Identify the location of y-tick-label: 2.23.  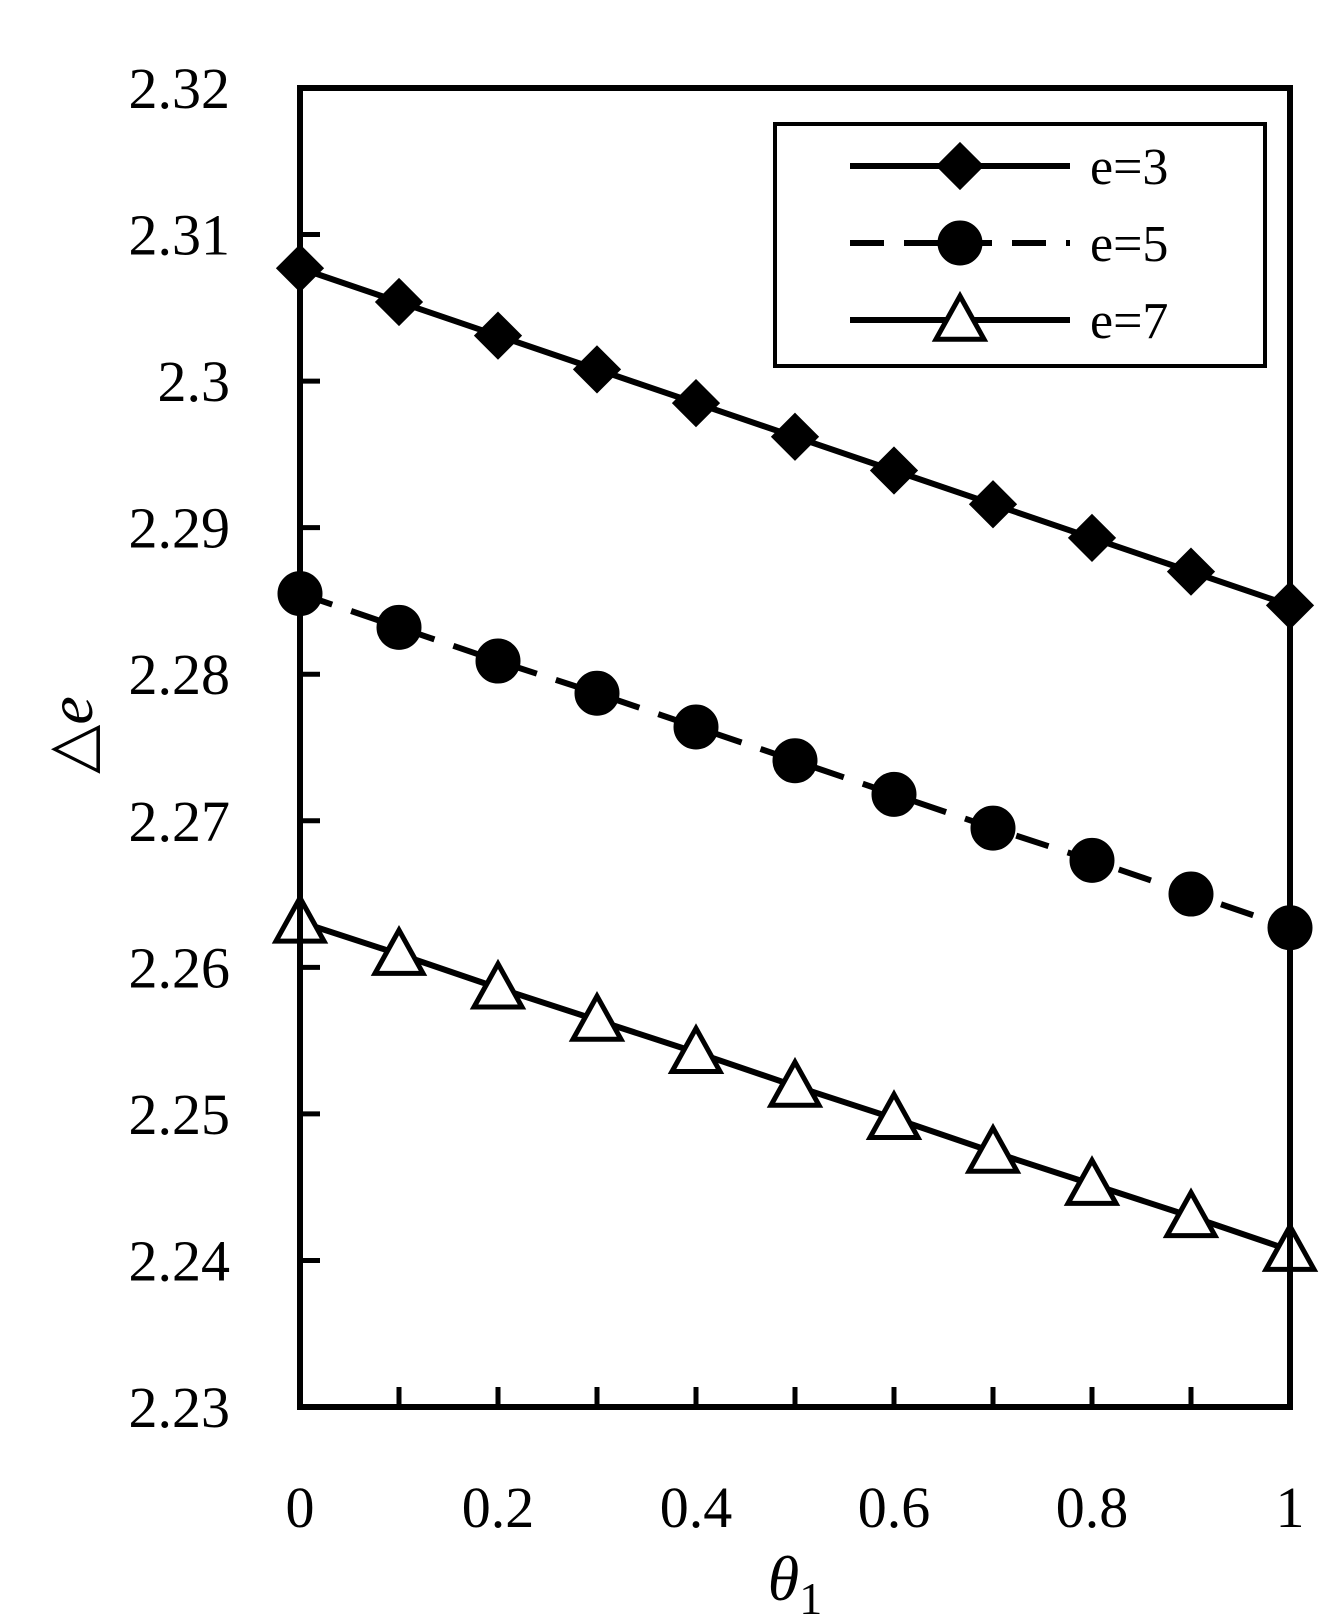
(180, 1407).